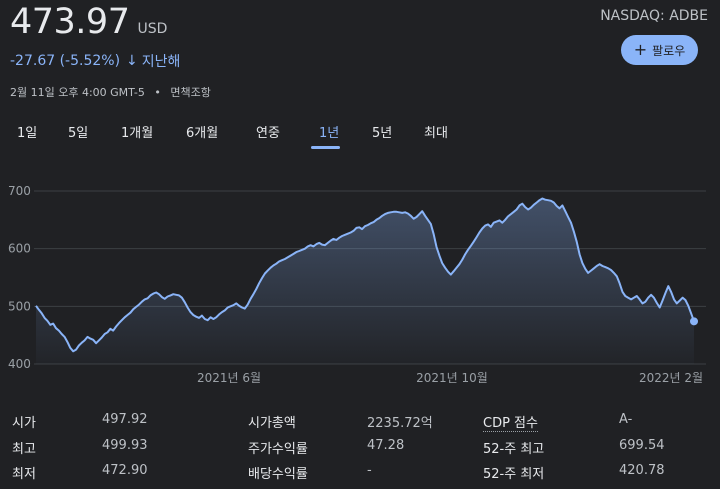  What do you see at coordinates (202, 133) in the screenshot?
I see `tab-6m: 6개월` at bounding box center [202, 133].